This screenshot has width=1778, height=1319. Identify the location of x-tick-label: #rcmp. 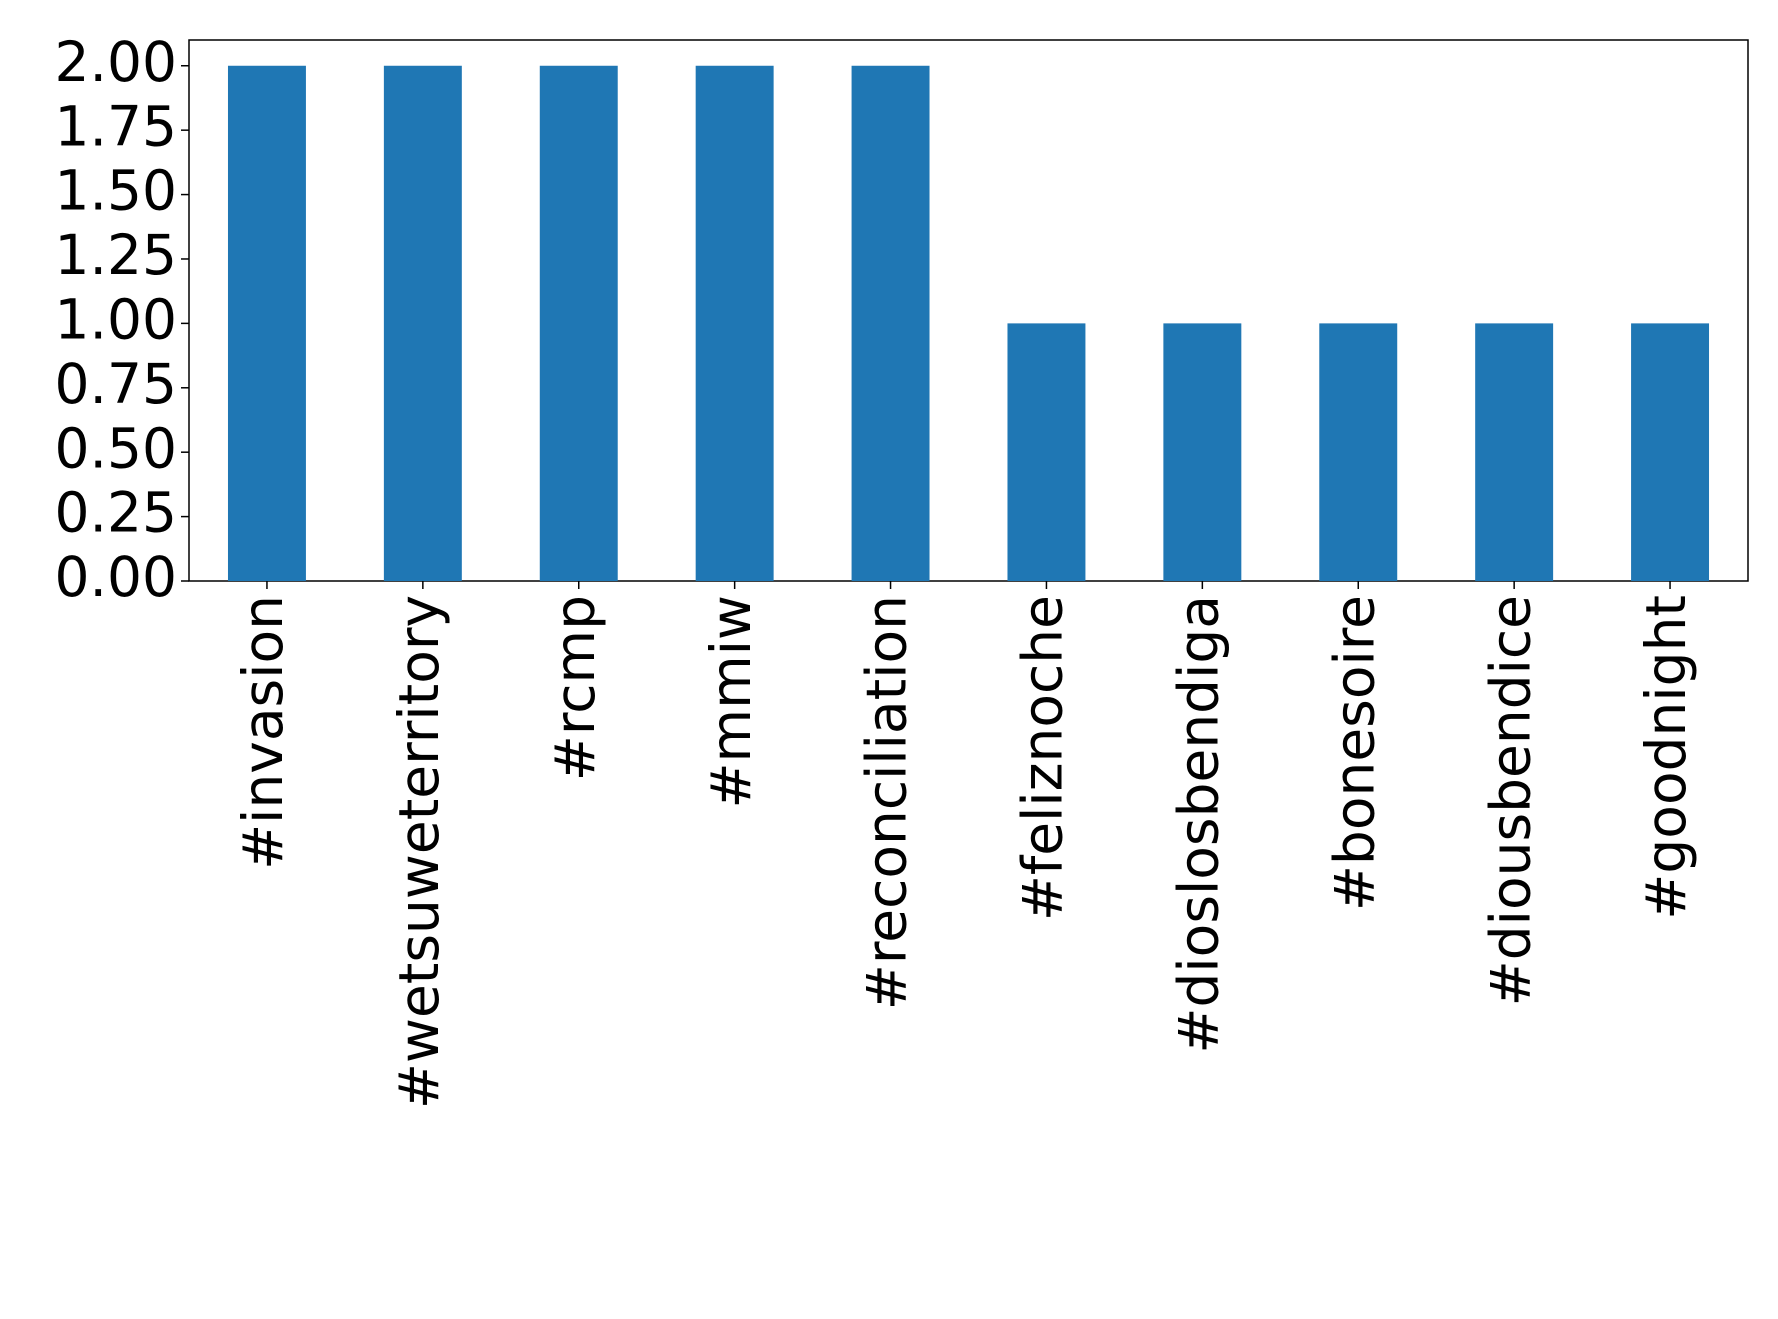
(575, 688).